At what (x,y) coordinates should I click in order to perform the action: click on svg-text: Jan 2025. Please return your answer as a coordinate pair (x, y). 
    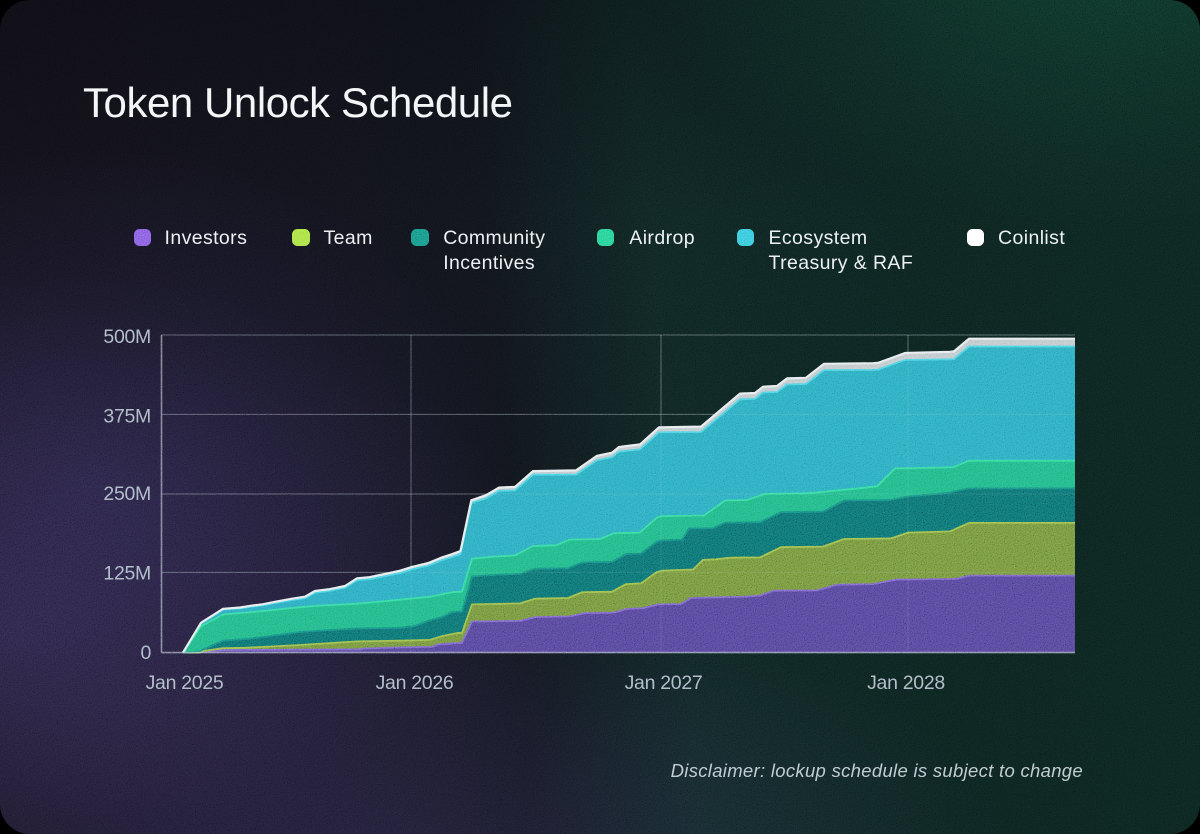
    Looking at the image, I should click on (185, 683).